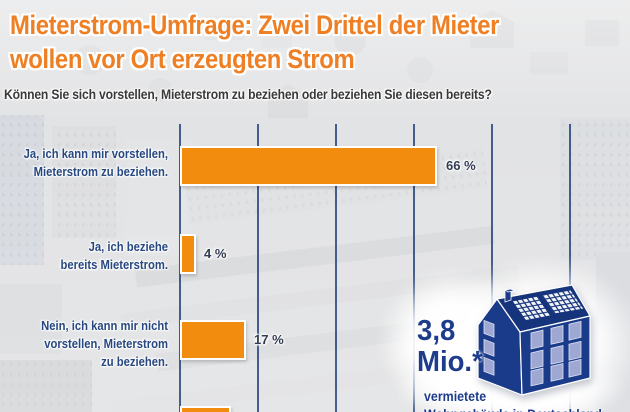 This screenshot has height=412, width=630. Describe the element at coordinates (269, 339) in the screenshot. I see `value-label-17: 17 %` at that location.